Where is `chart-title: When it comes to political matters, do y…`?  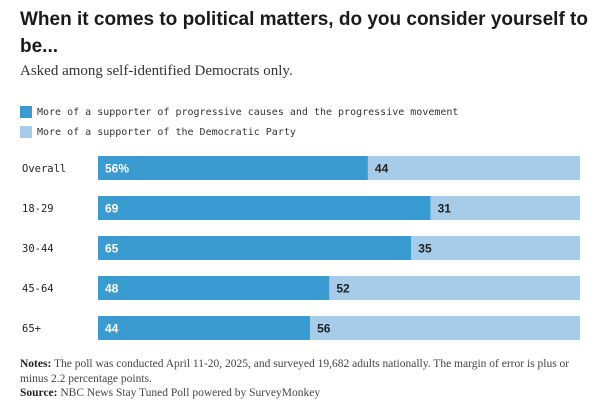 chart-title: When it comes to political matters, do y… is located at coordinates (304, 33).